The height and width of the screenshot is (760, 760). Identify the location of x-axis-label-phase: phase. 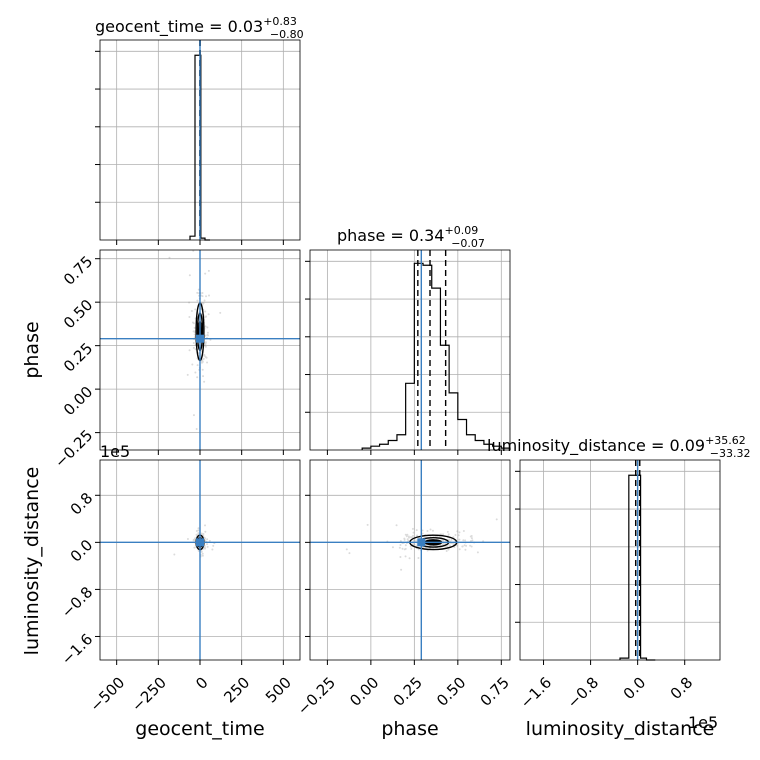
(409, 729).